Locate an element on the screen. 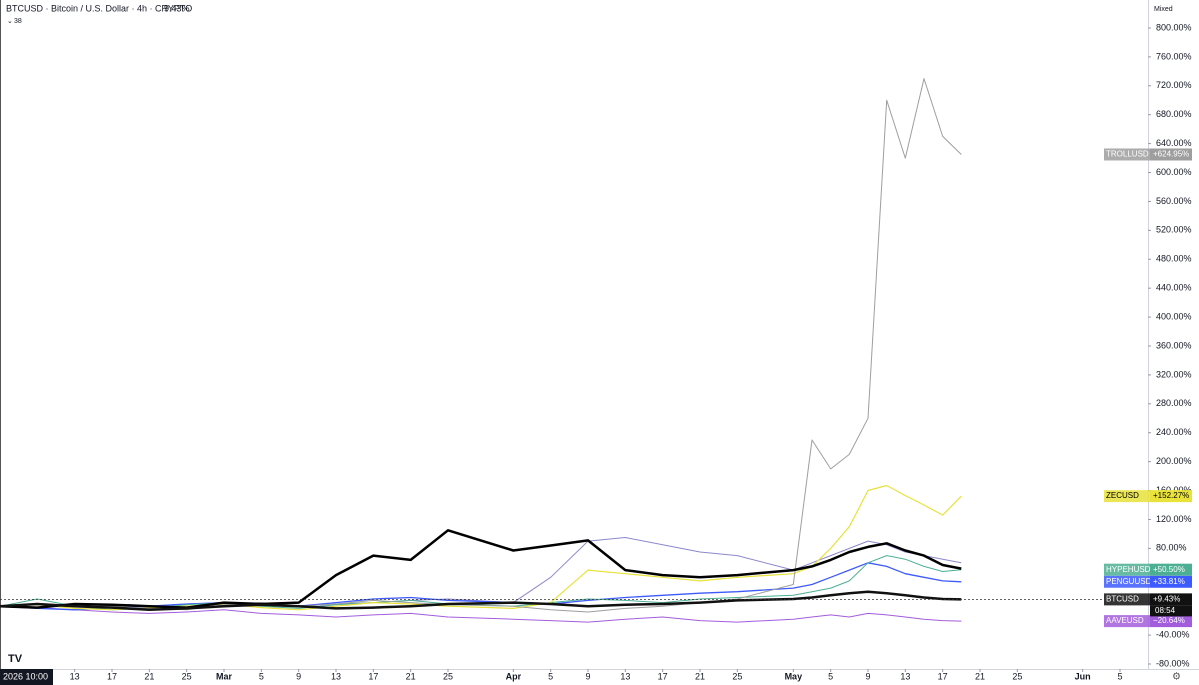 The image size is (1199, 685). time-label: 2026 10:00 is located at coordinates (25, 676).